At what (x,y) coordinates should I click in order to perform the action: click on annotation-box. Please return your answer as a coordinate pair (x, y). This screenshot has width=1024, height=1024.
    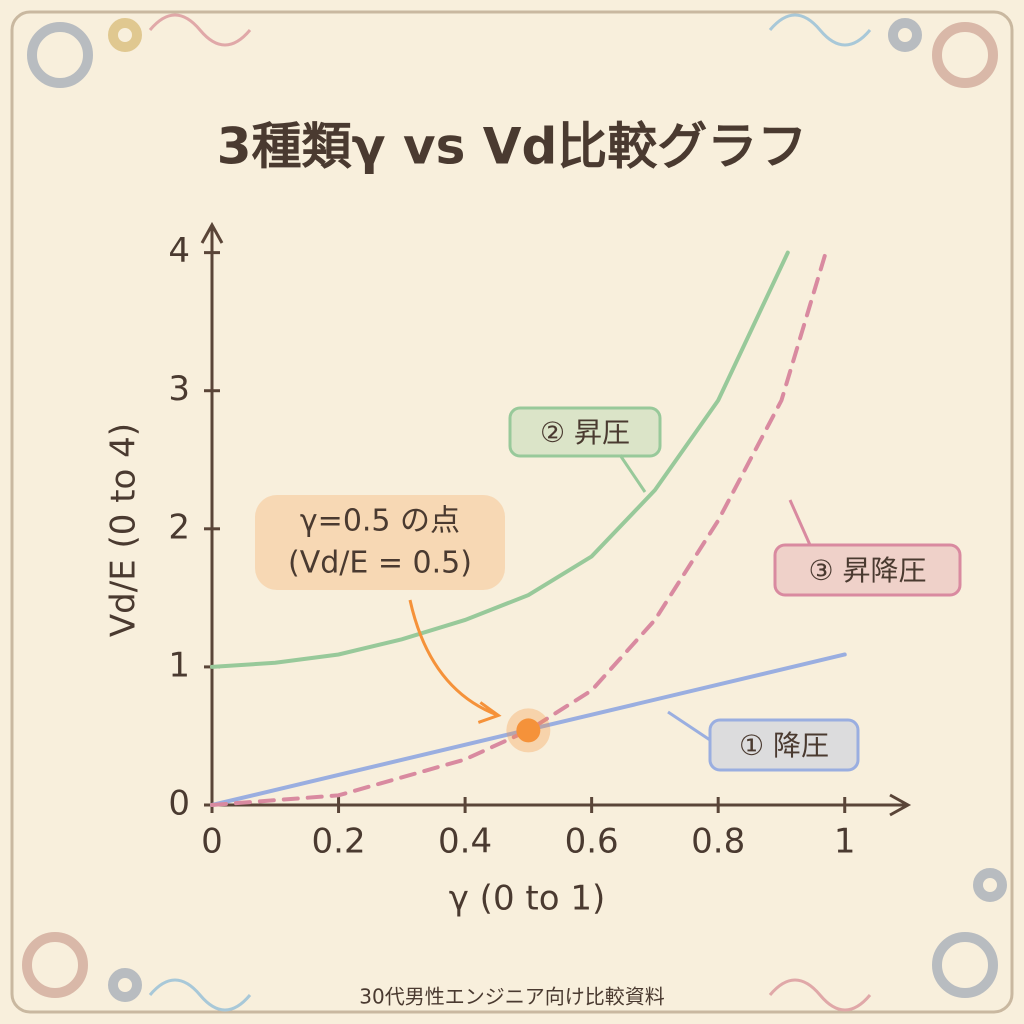
    Looking at the image, I should click on (380, 542).